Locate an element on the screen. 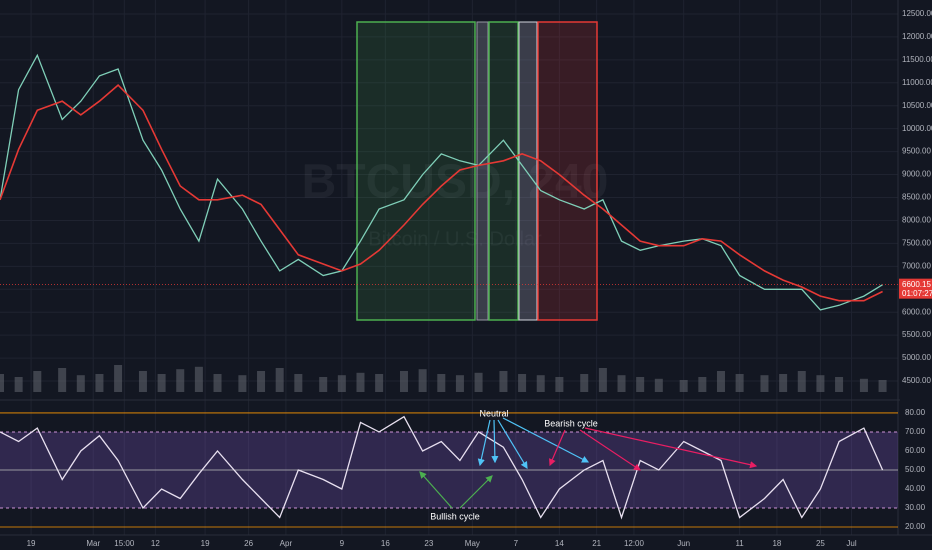  drawings is located at coordinates (477, 171).